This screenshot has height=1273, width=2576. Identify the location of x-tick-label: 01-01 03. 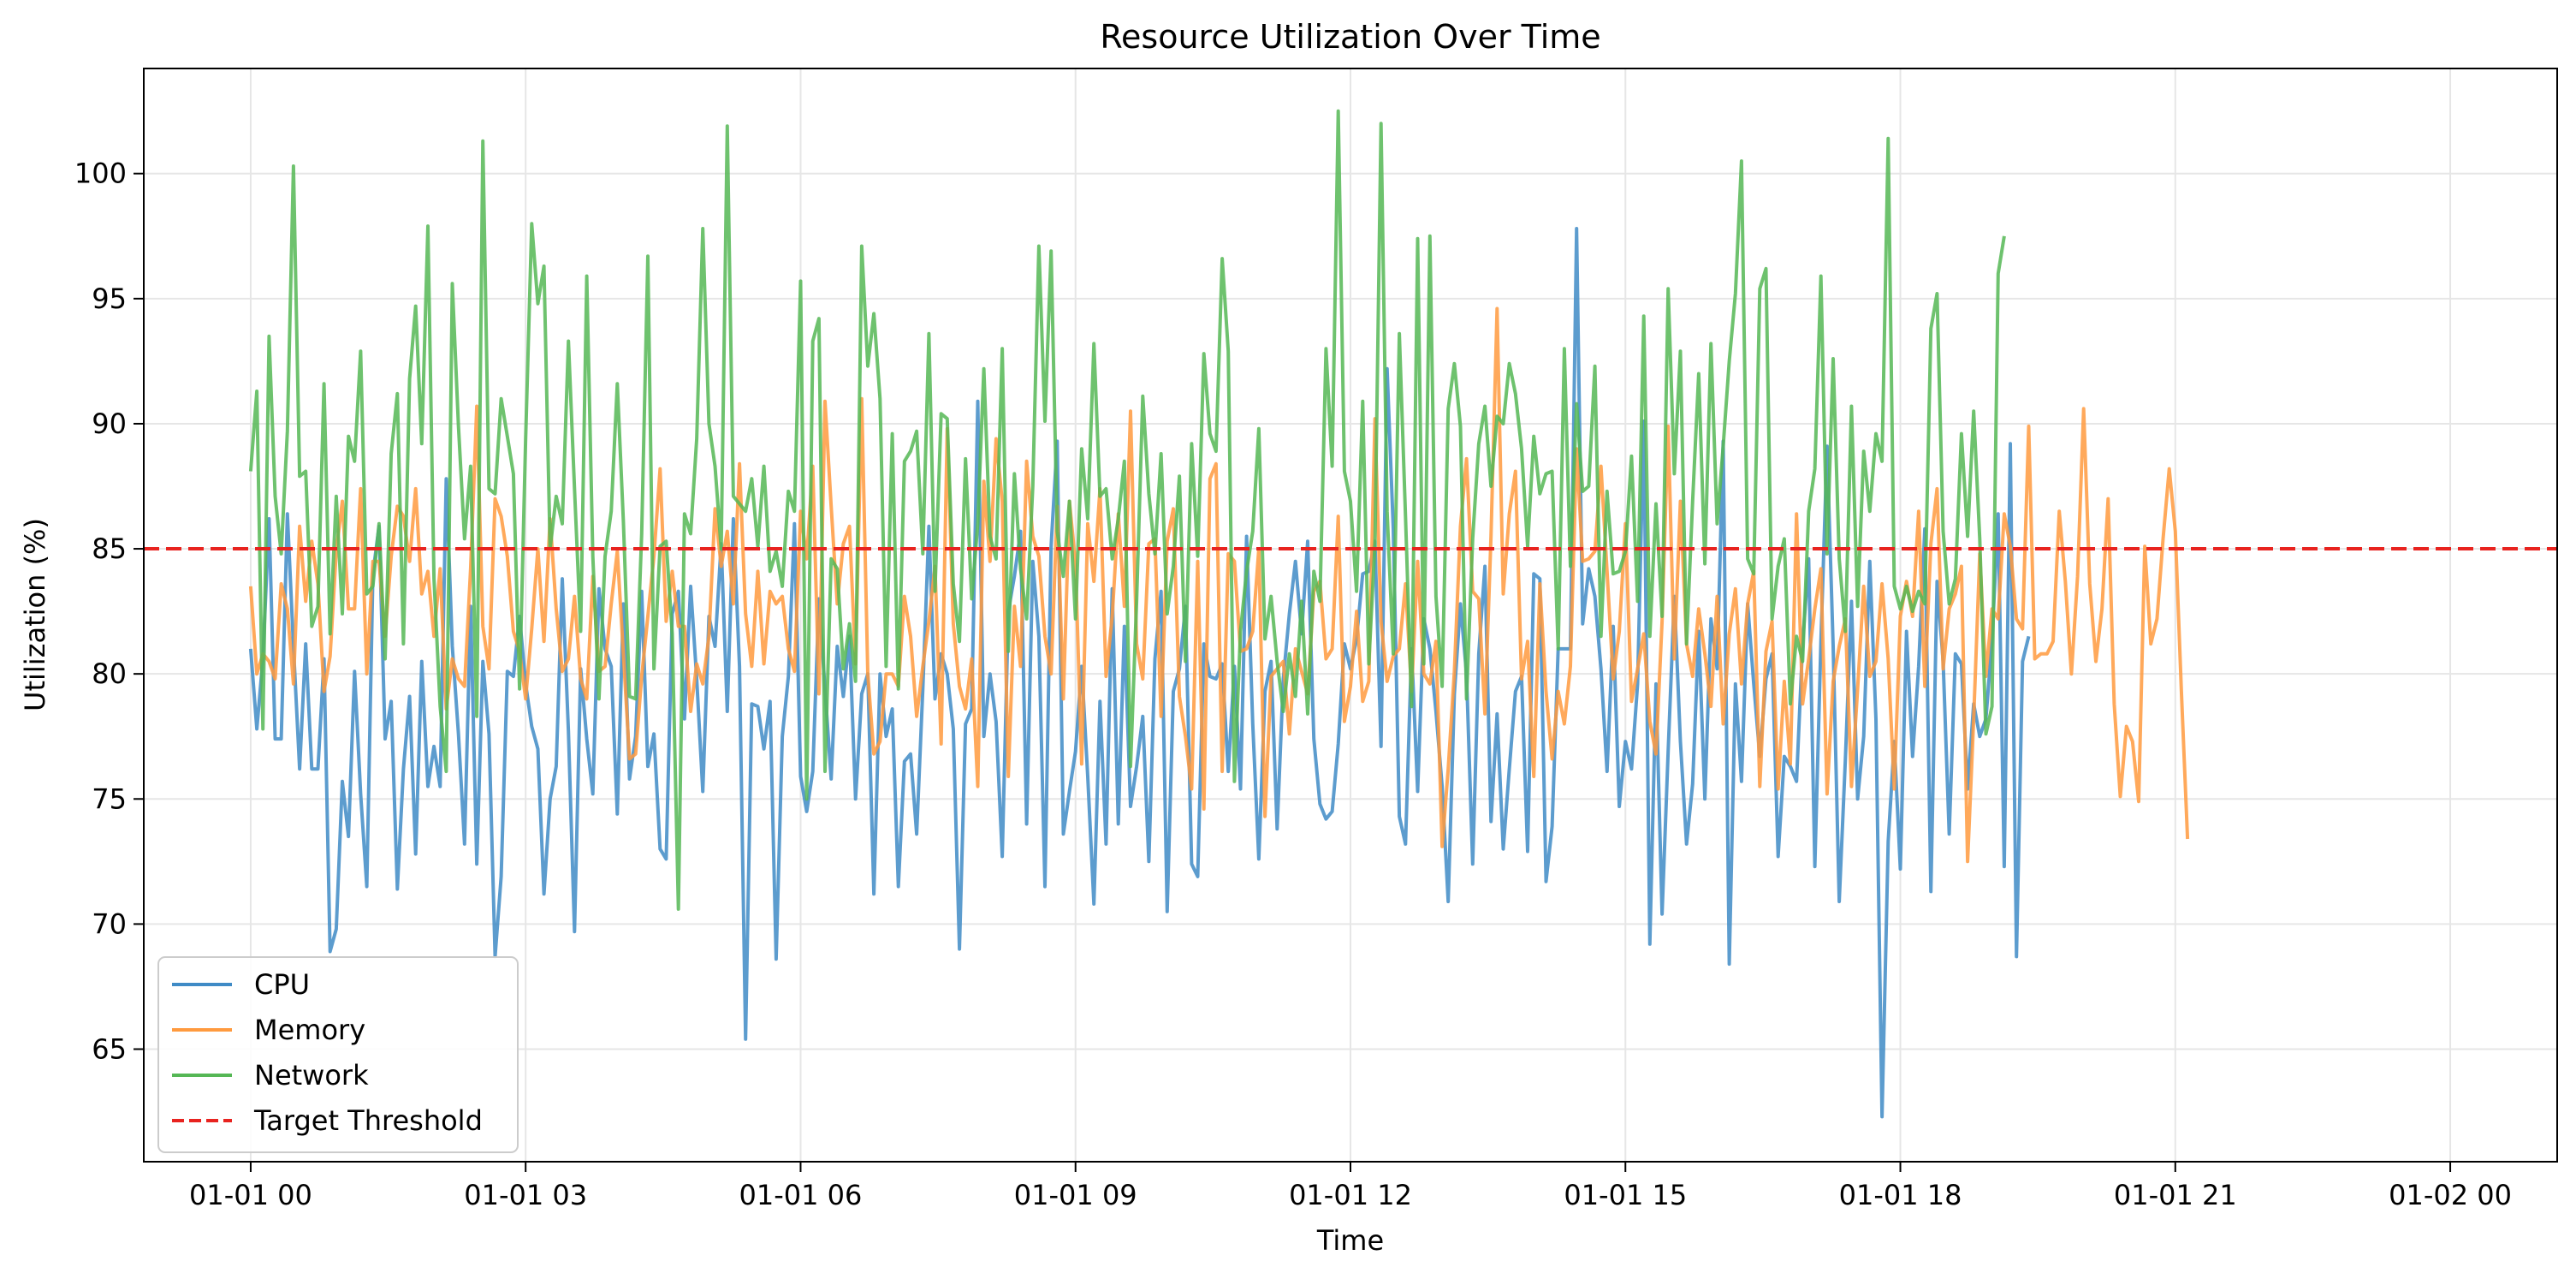
(525, 1195).